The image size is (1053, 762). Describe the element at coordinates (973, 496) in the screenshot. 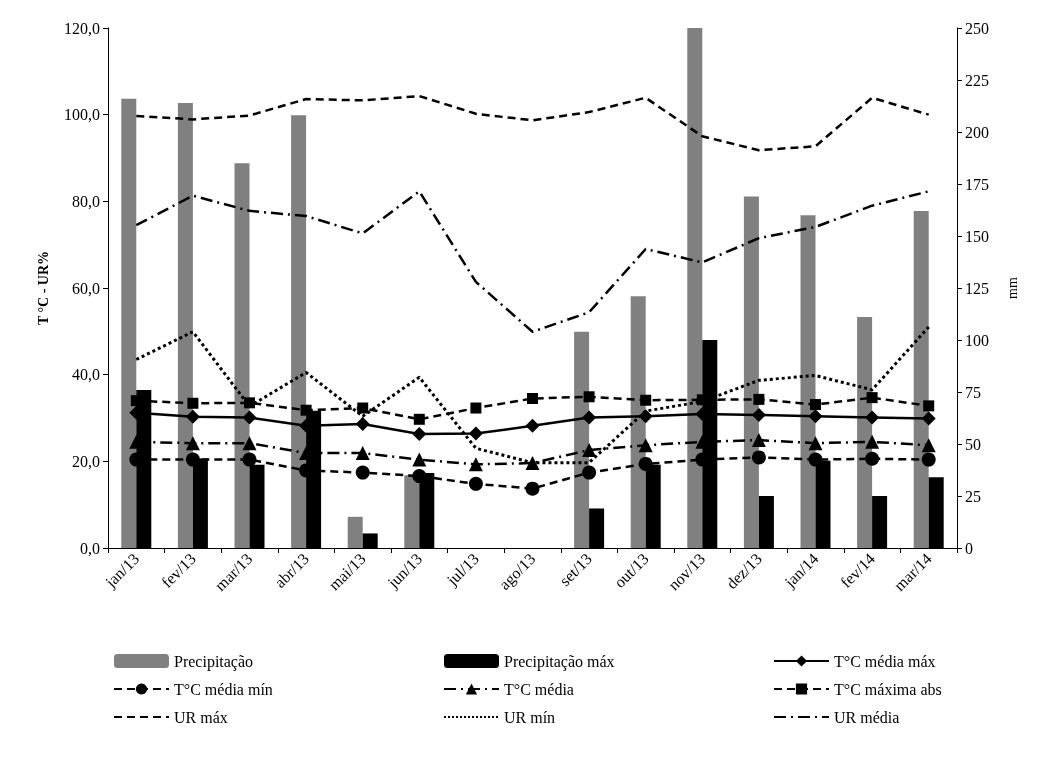

I see `y2-tick-label: 25` at that location.